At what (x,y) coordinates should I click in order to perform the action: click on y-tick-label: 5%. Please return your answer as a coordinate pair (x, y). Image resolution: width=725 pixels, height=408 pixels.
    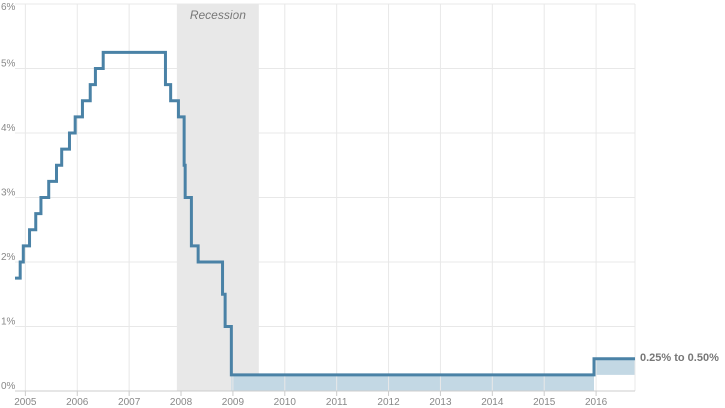
    Looking at the image, I should click on (8, 64).